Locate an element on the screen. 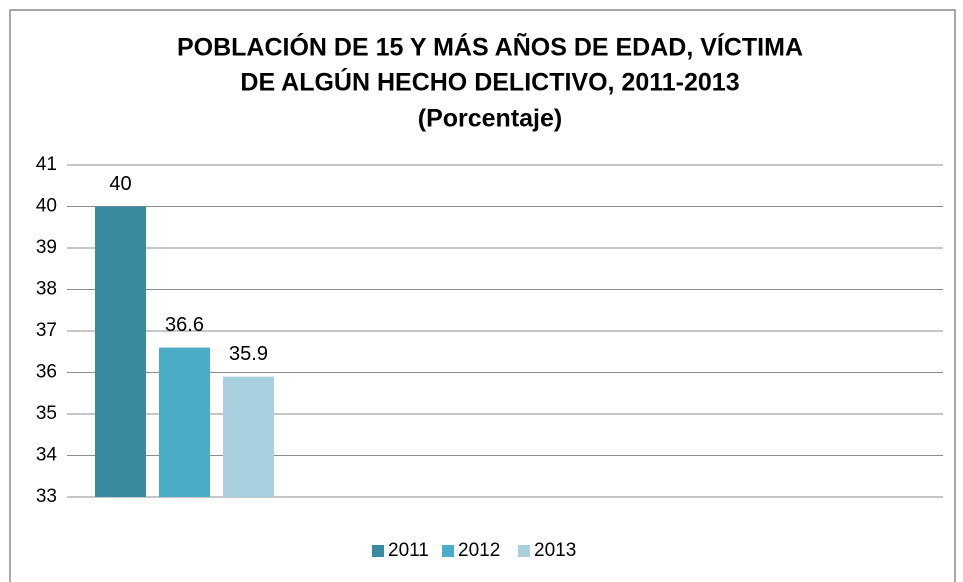  chart-title: DE ALGÚN HECHO DELICTIVO, 2011-2013 is located at coordinates (489, 82).